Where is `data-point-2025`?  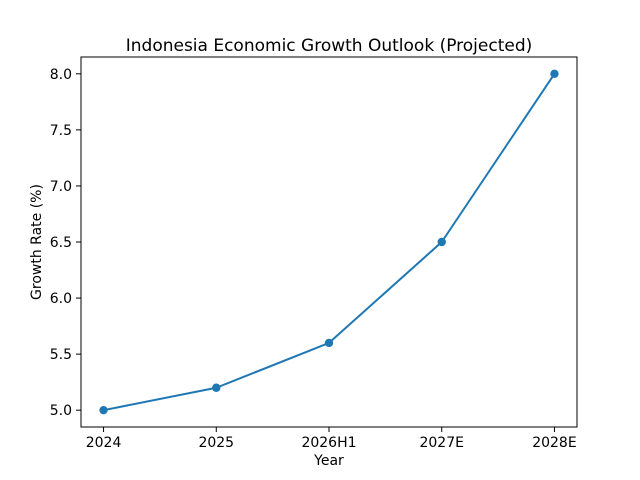 data-point-2025 is located at coordinates (216, 387).